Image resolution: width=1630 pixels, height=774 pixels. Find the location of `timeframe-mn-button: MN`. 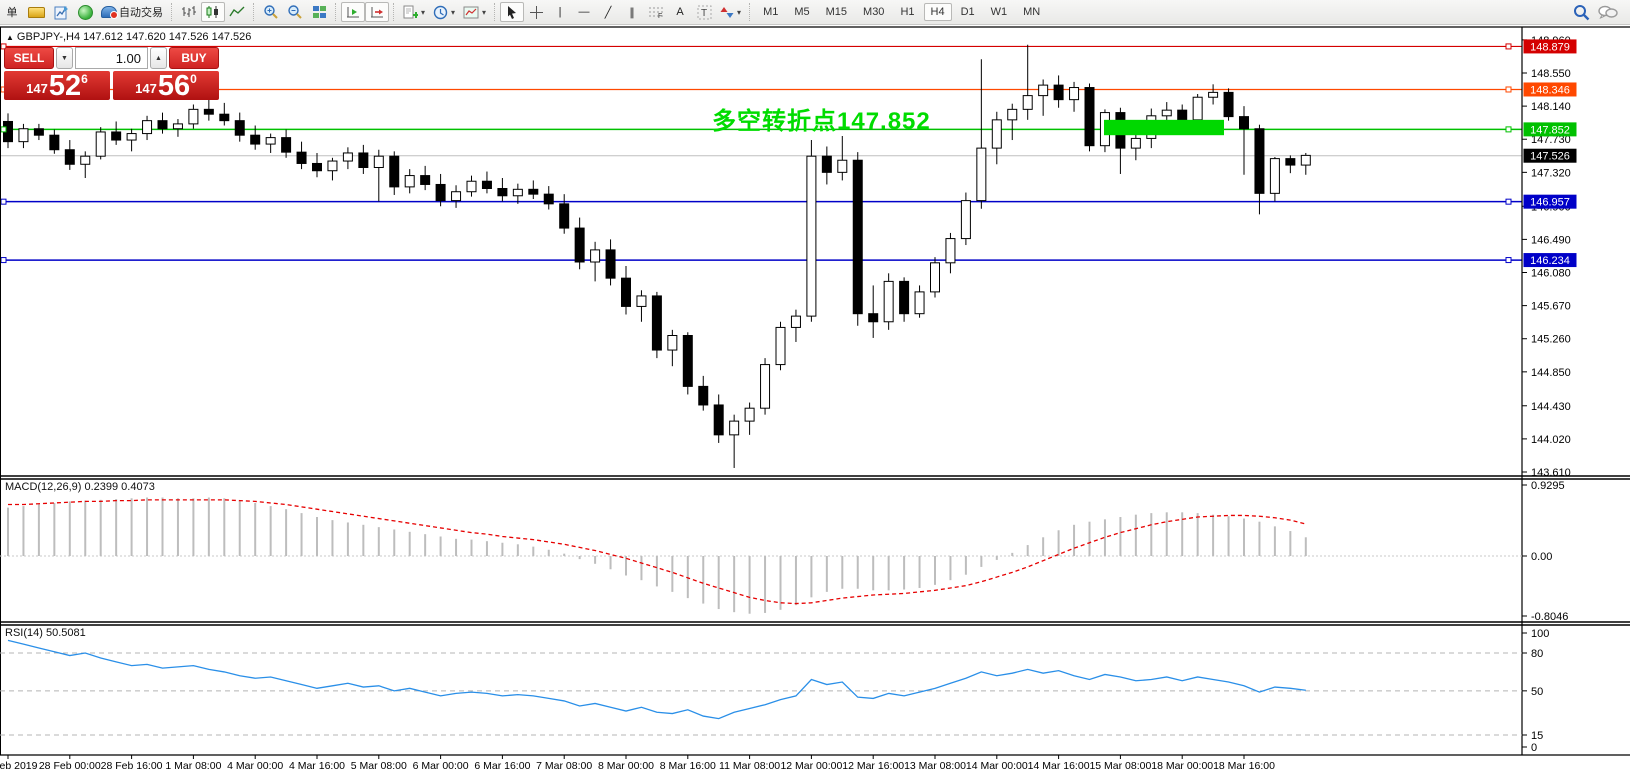

timeframe-mn-button: MN is located at coordinates (1031, 12).